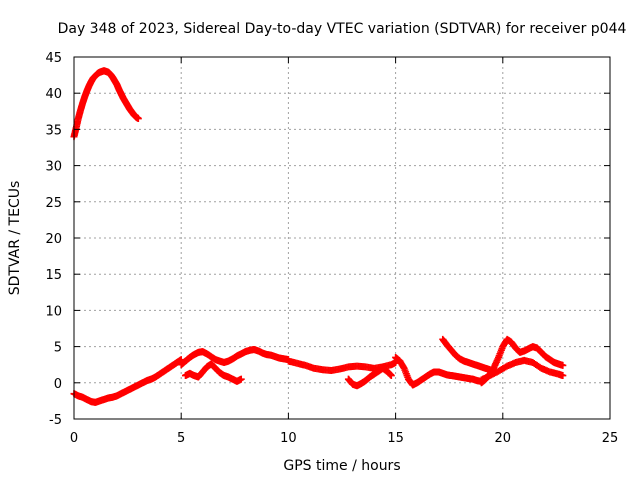 The image size is (640, 480). What do you see at coordinates (503, 438) in the screenshot?
I see `x-tick-label: 20` at bounding box center [503, 438].